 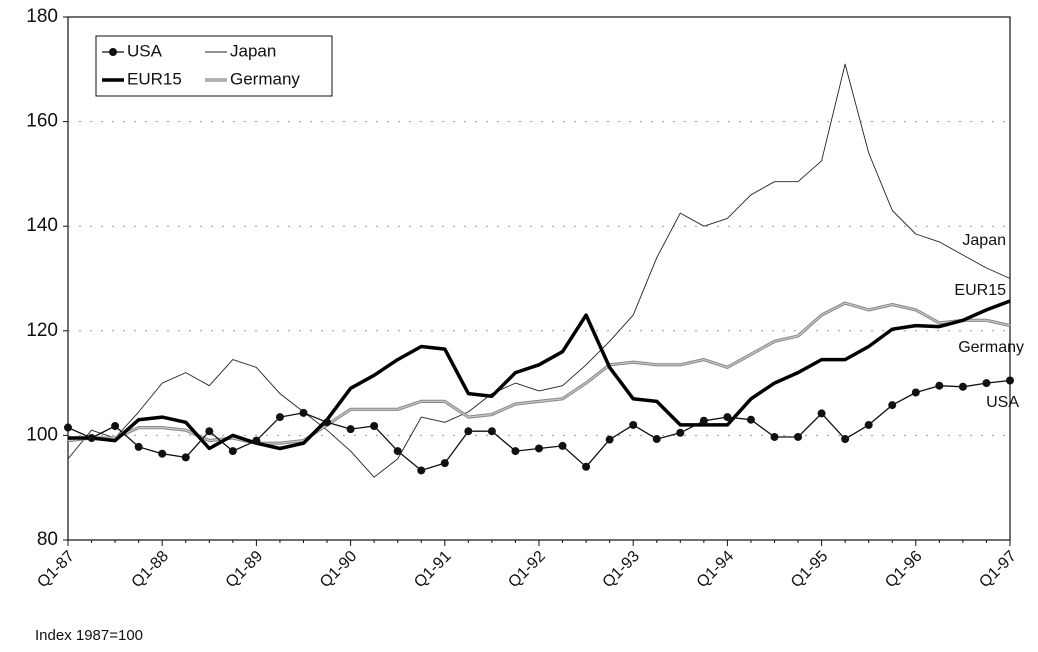 I want to click on annotation: Japan, so click(x=984, y=240).